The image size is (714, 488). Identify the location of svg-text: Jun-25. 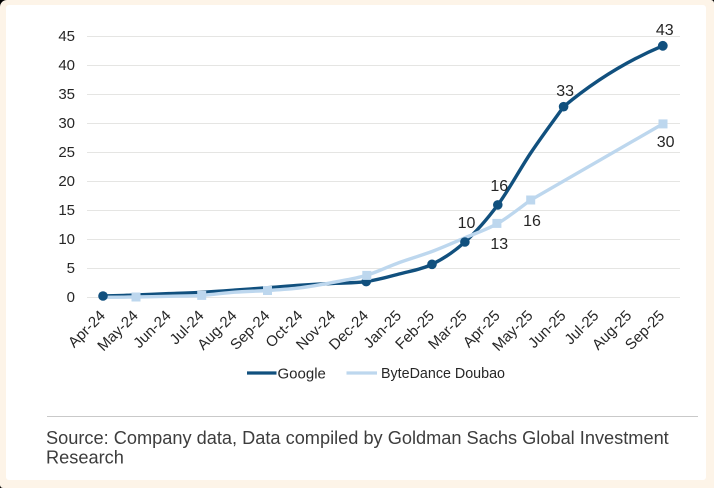
(547, 329).